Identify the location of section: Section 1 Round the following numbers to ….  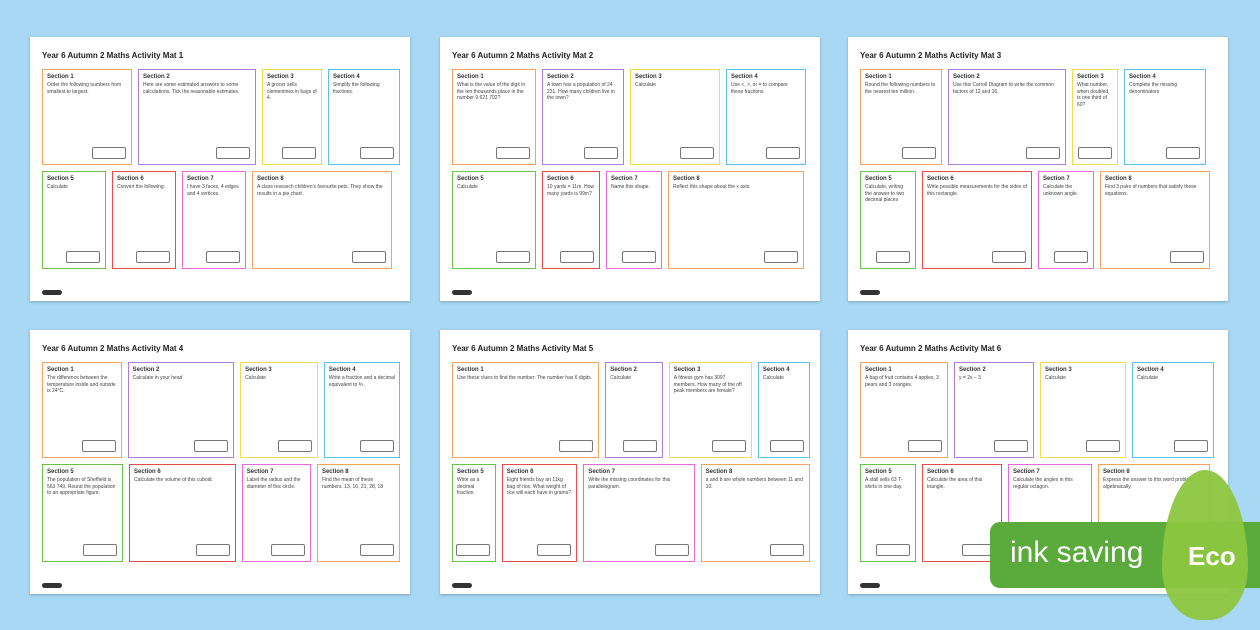
(901, 117).